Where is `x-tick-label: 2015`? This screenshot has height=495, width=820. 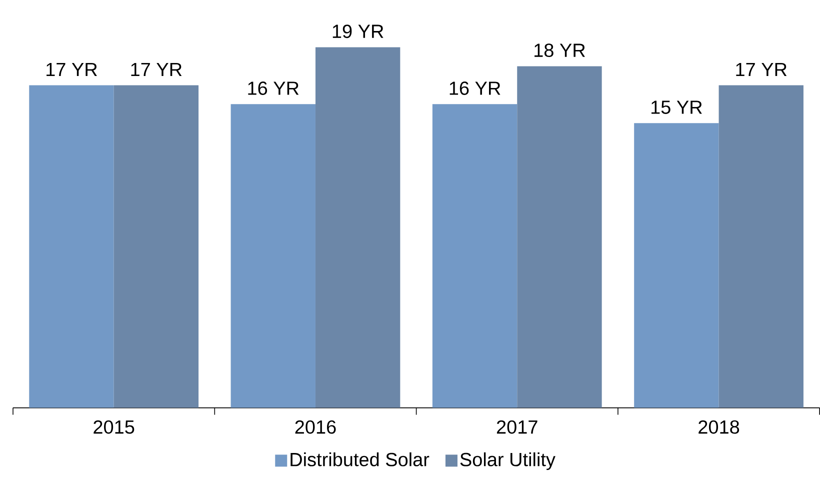 x-tick-label: 2015 is located at coordinates (114, 427).